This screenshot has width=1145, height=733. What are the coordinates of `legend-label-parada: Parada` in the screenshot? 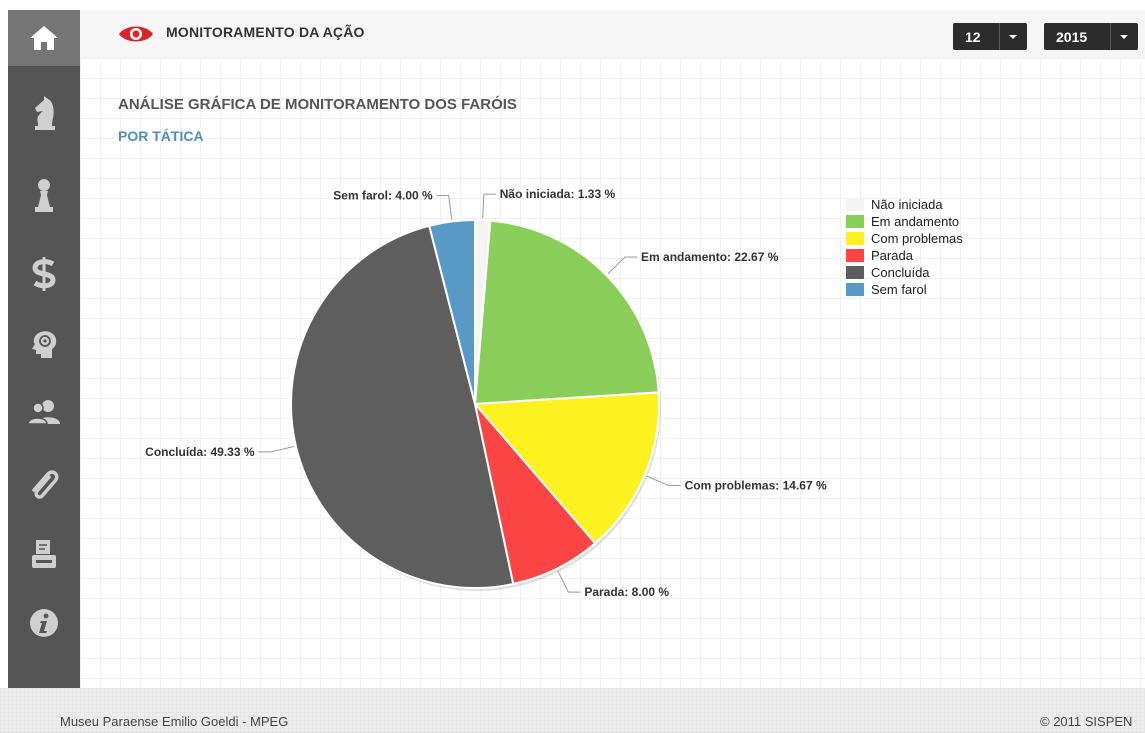 It's located at (892, 255).